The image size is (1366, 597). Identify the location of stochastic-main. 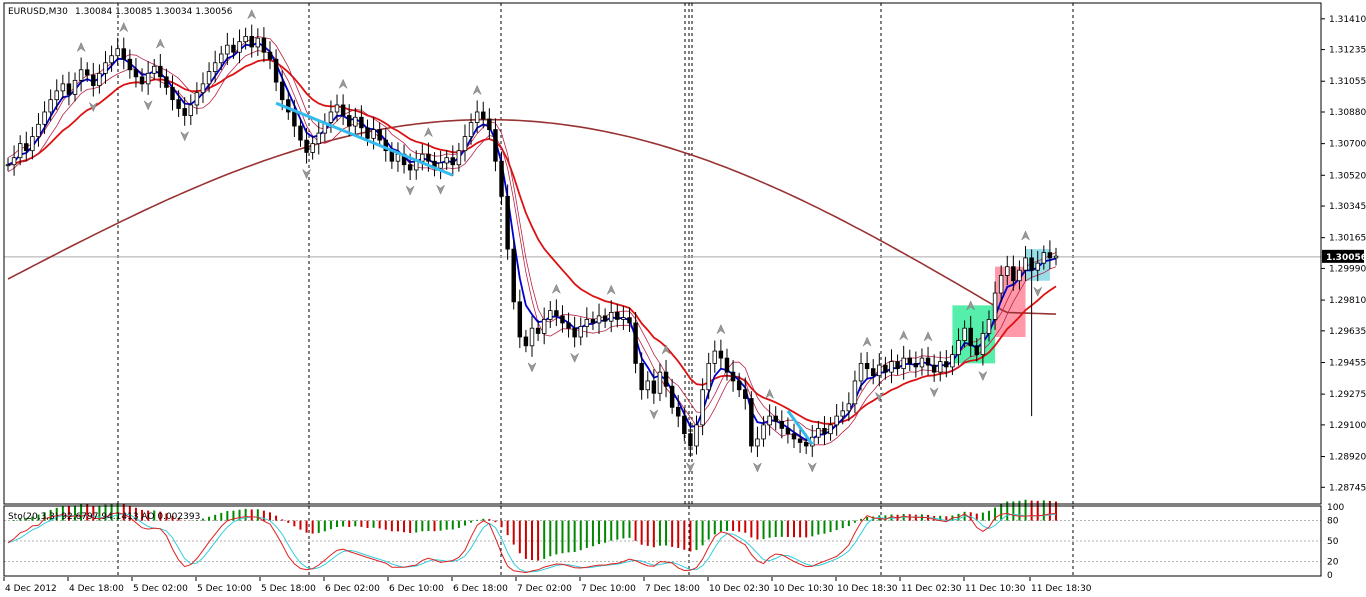
(532, 543).